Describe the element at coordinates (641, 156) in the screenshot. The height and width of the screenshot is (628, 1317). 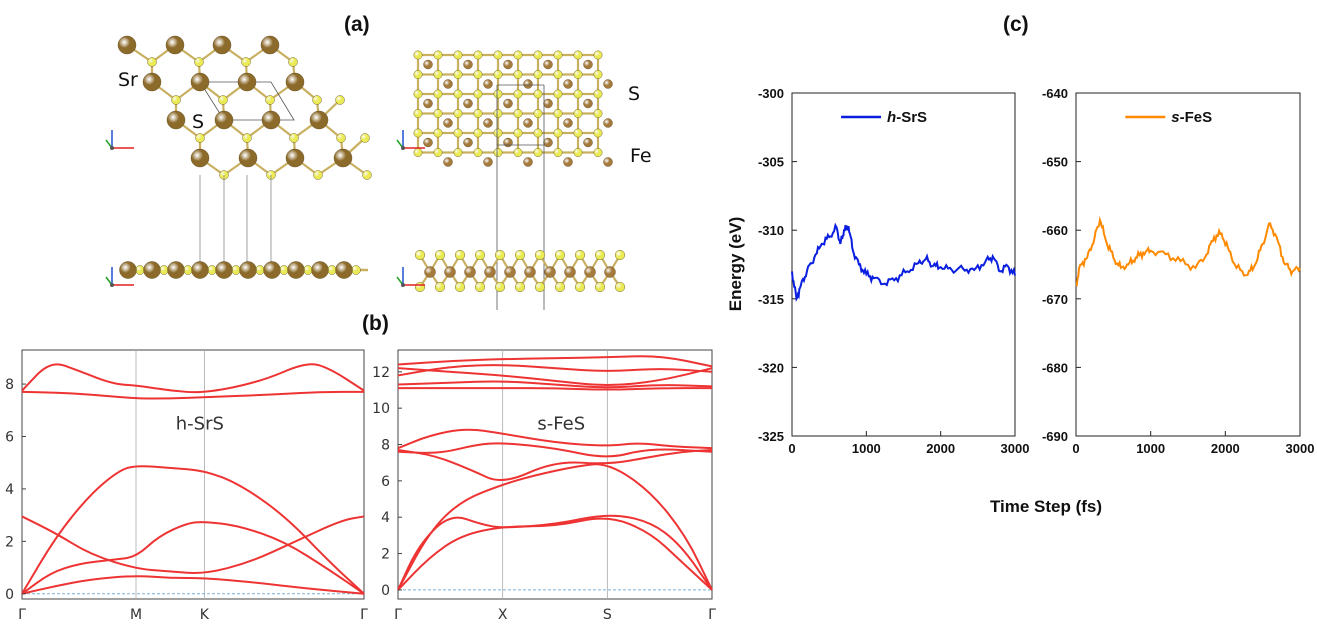
I see `fe-atom-label: Fe` at that location.